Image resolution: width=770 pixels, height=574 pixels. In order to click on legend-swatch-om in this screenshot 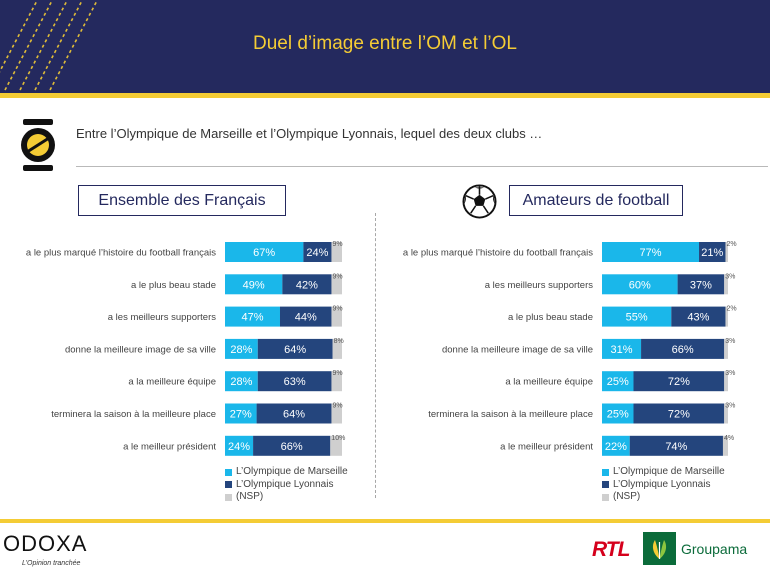, I will do `click(605, 472)`.